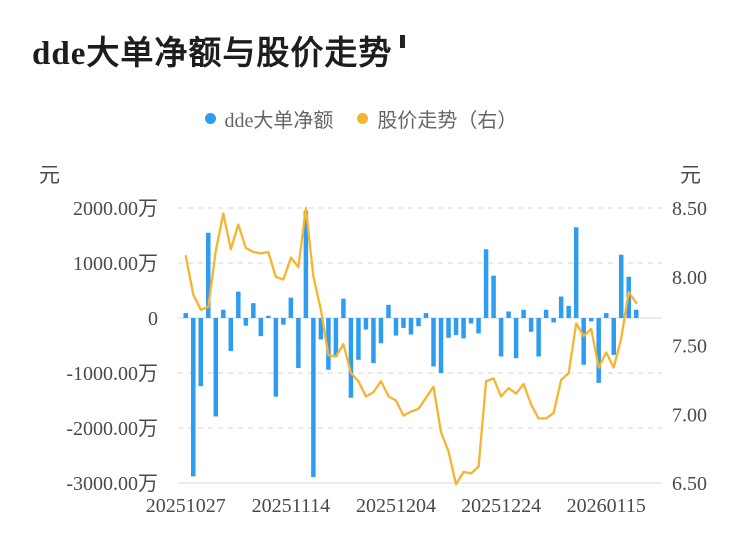 This screenshot has width=750, height=558. Describe the element at coordinates (291, 506) in the screenshot. I see `x-axis-tick: 20251114` at that location.